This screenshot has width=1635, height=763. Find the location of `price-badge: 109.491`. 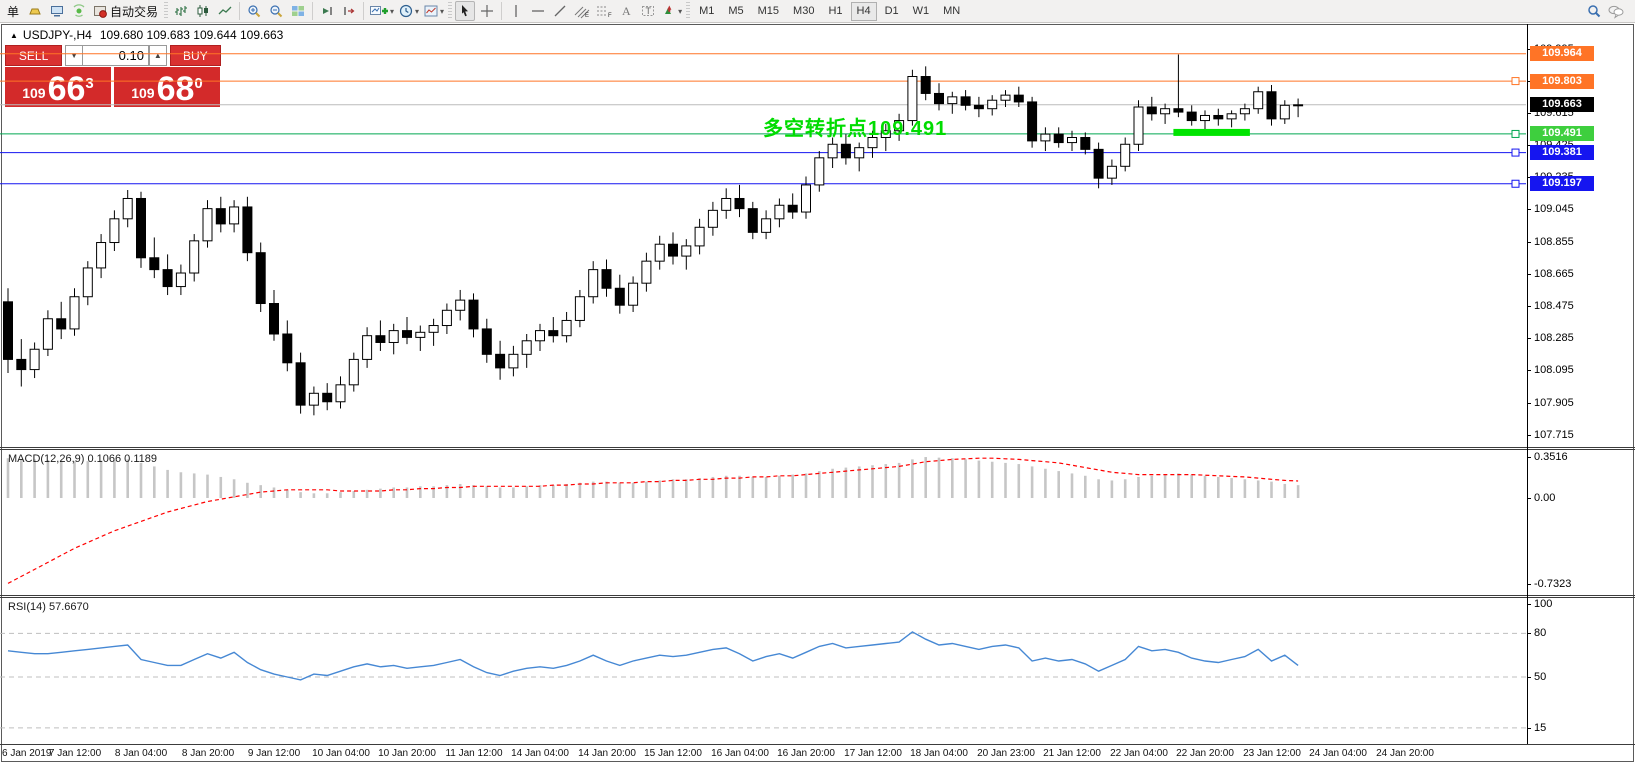

price-badge: 109.491 is located at coordinates (1562, 133).